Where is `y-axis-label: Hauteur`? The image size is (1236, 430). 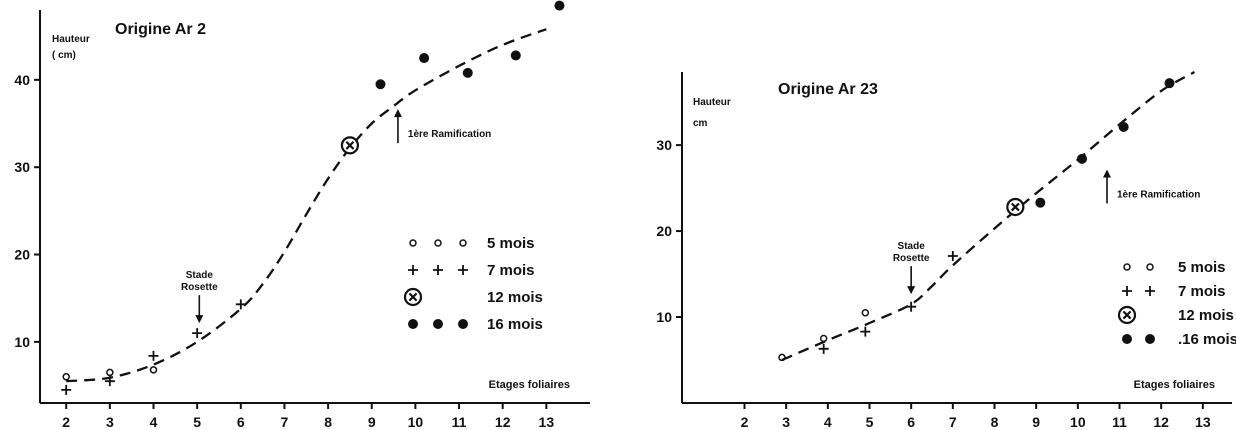
y-axis-label: Hauteur is located at coordinates (712, 102).